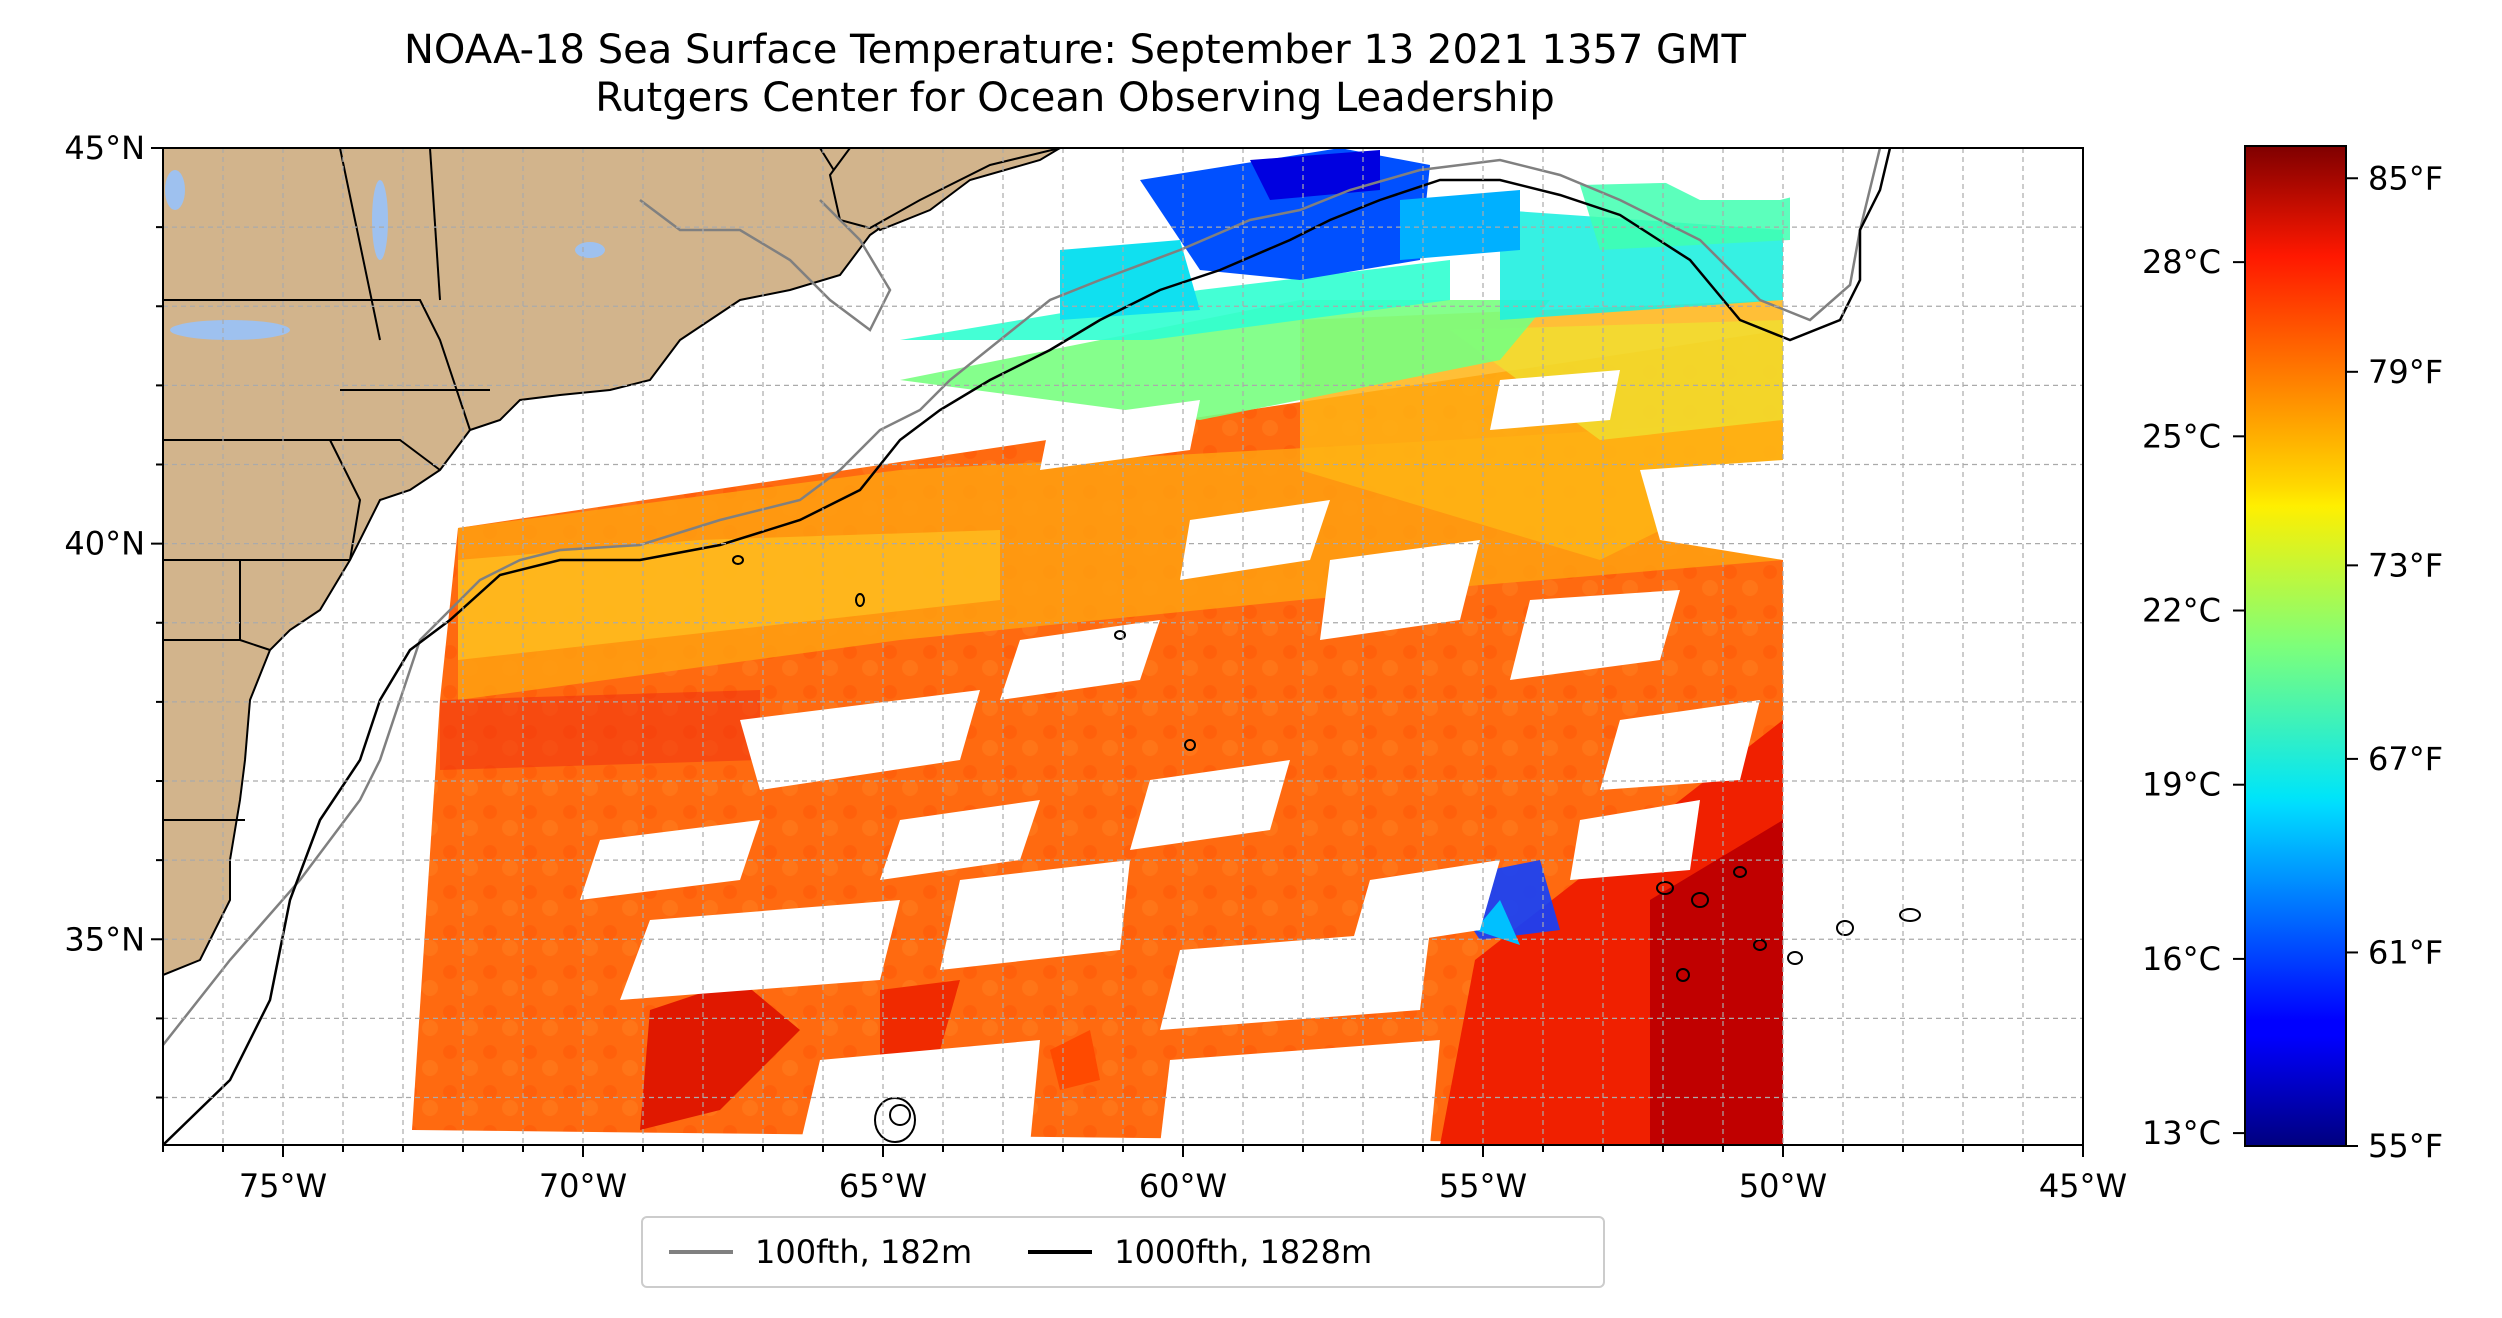  I want to click on colorbar-f-label: 67°F, so click(2405, 759).